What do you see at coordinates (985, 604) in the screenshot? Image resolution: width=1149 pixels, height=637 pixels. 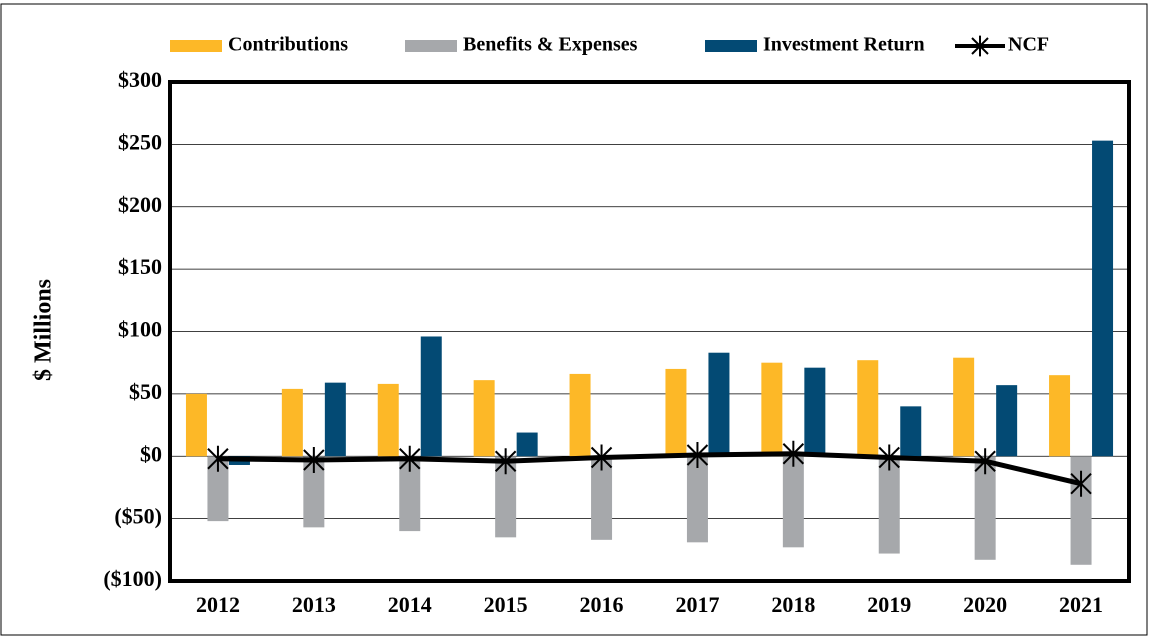 I see `x-tick-label: 2020` at bounding box center [985, 604].